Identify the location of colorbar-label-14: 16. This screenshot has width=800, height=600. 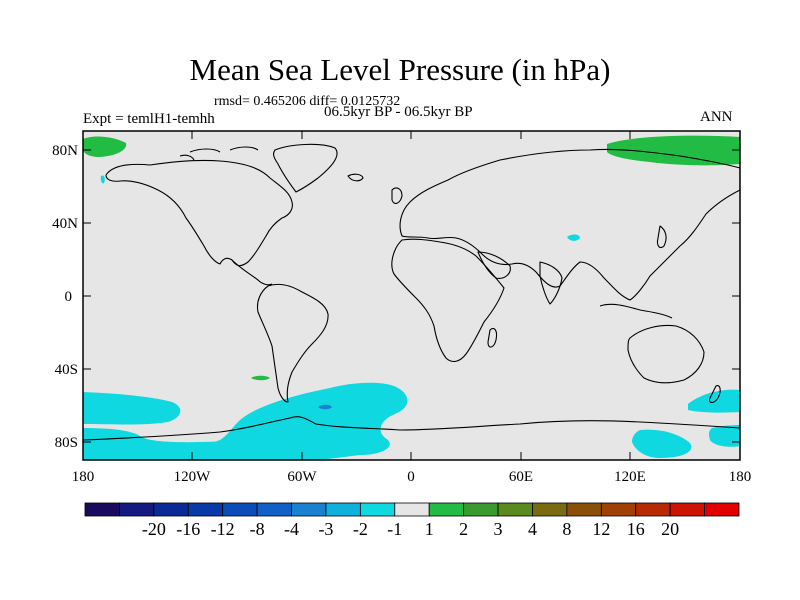
(636, 529).